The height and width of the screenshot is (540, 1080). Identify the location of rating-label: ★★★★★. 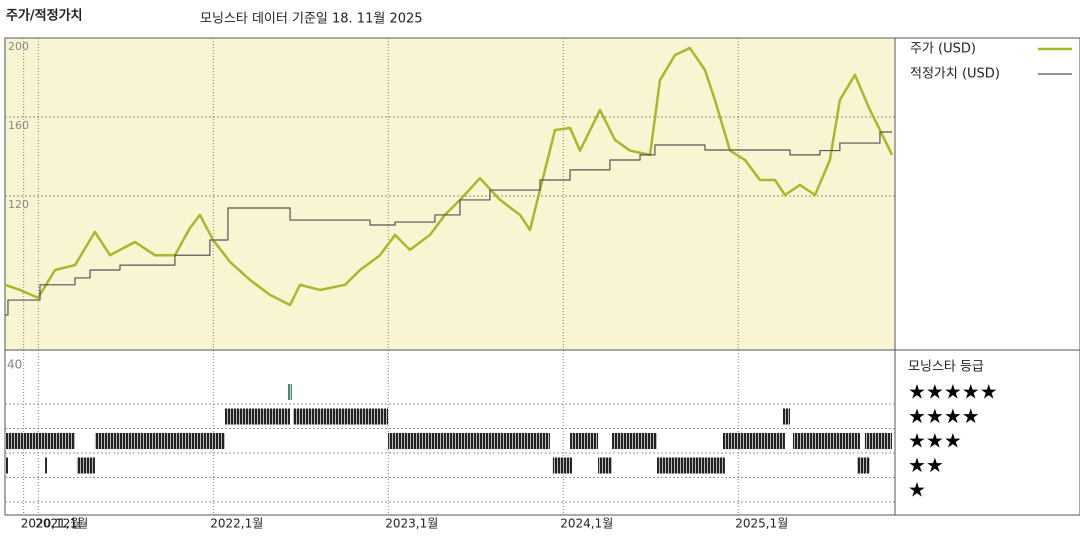
(953, 392).